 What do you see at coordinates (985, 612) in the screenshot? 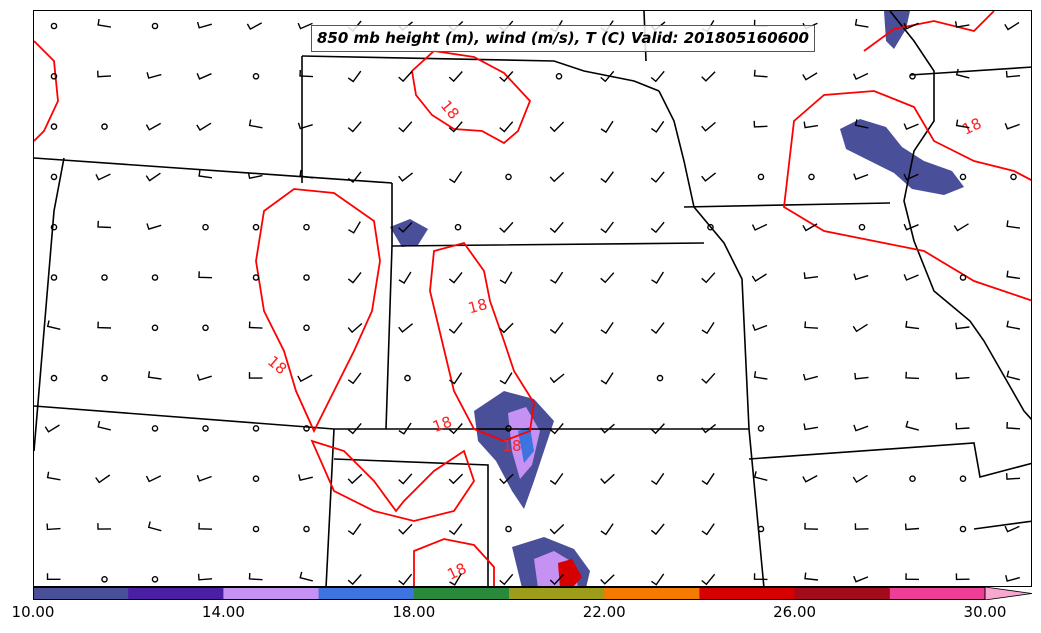
I see `colorbar-tick-label: 30.00` at bounding box center [985, 612].